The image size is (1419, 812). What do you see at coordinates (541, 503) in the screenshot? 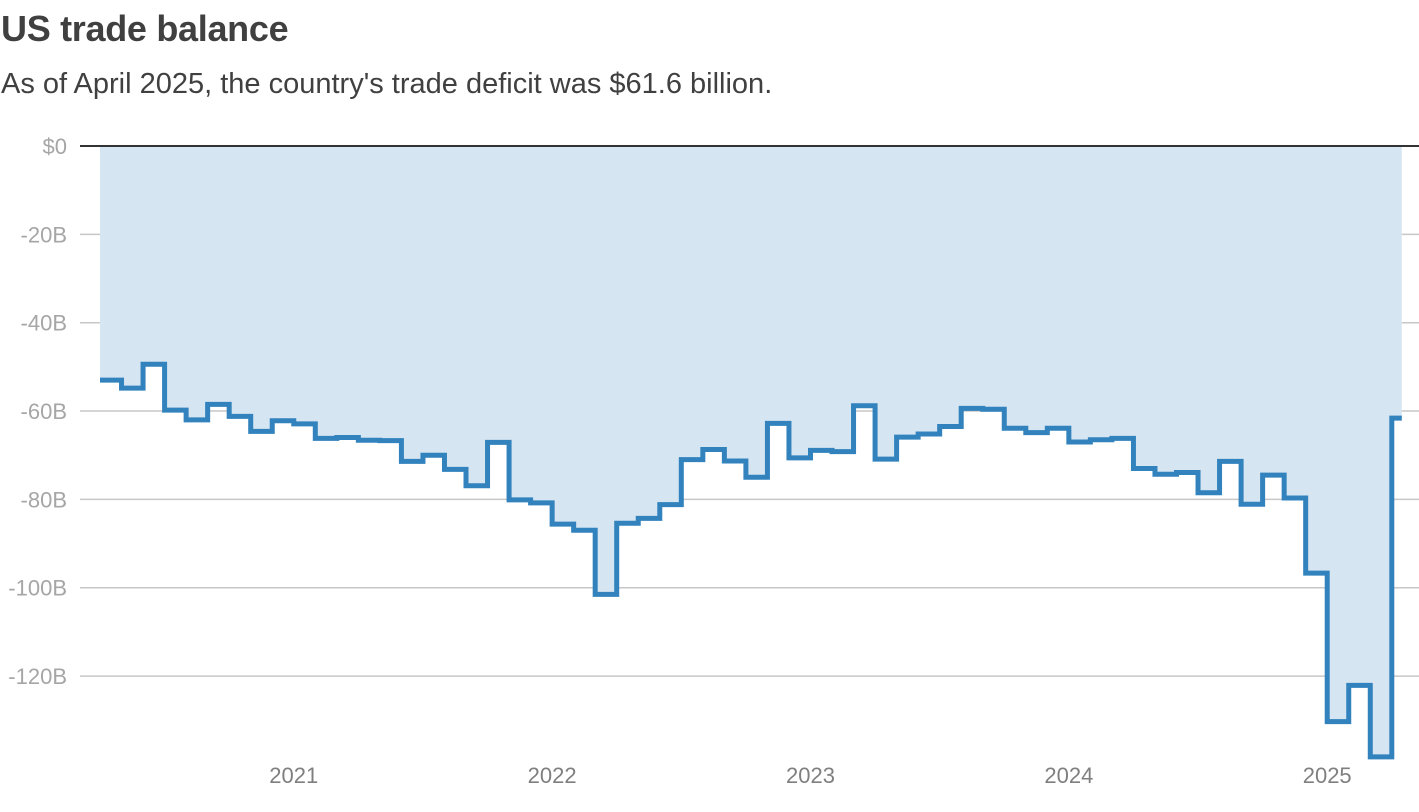
I see `data-point: -80.8` at bounding box center [541, 503].